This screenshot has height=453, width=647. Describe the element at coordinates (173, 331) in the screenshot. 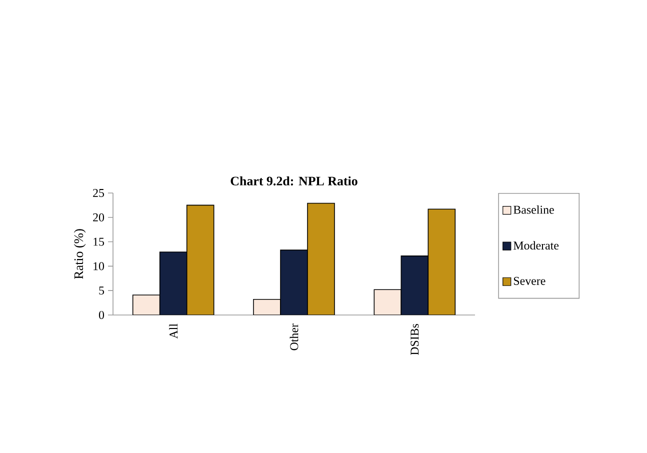

I see `x-tick-label: All` at that location.